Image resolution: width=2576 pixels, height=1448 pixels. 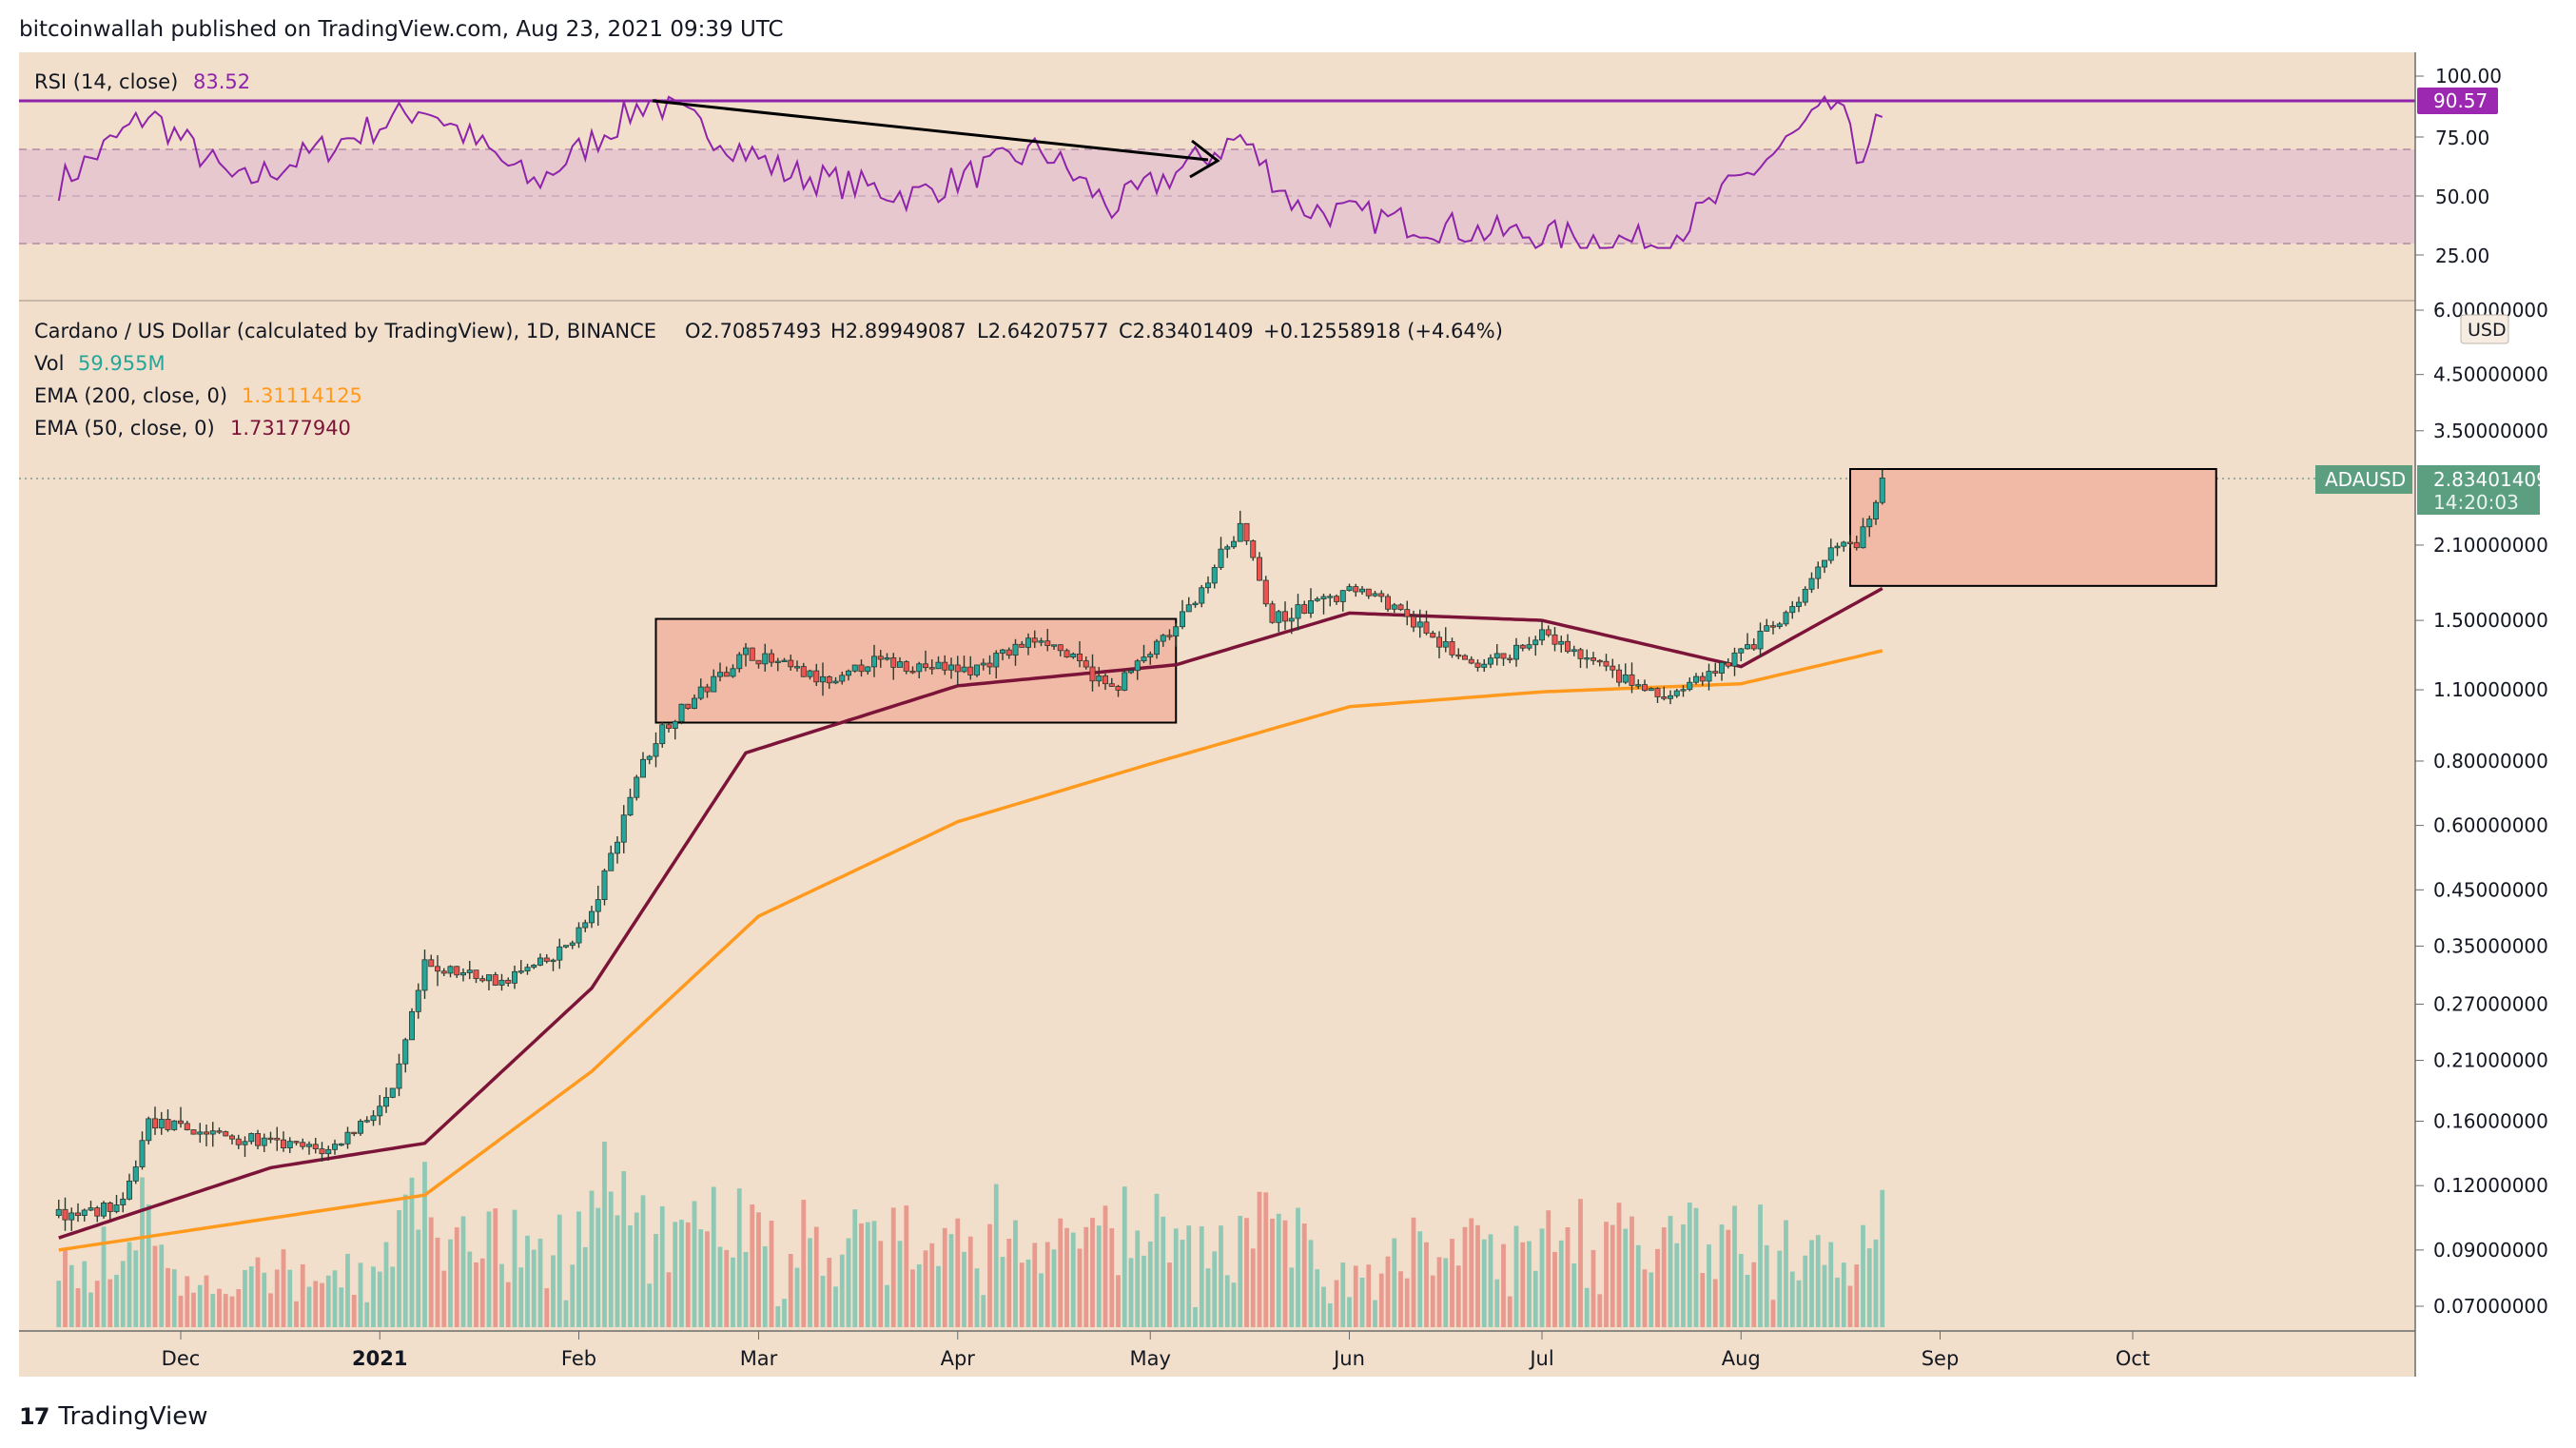 What do you see at coordinates (131, 396) in the screenshot?
I see `ema200-label: EMA (200, close, 0)` at bounding box center [131, 396].